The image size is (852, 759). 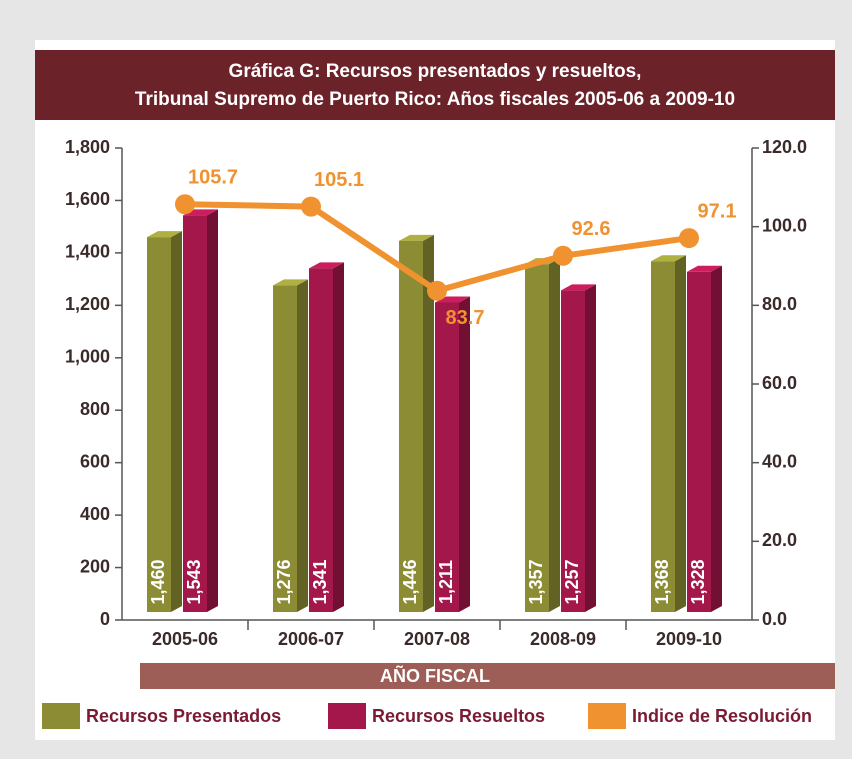 I want to click on y-tick-label: 1,600, so click(x=87, y=199).